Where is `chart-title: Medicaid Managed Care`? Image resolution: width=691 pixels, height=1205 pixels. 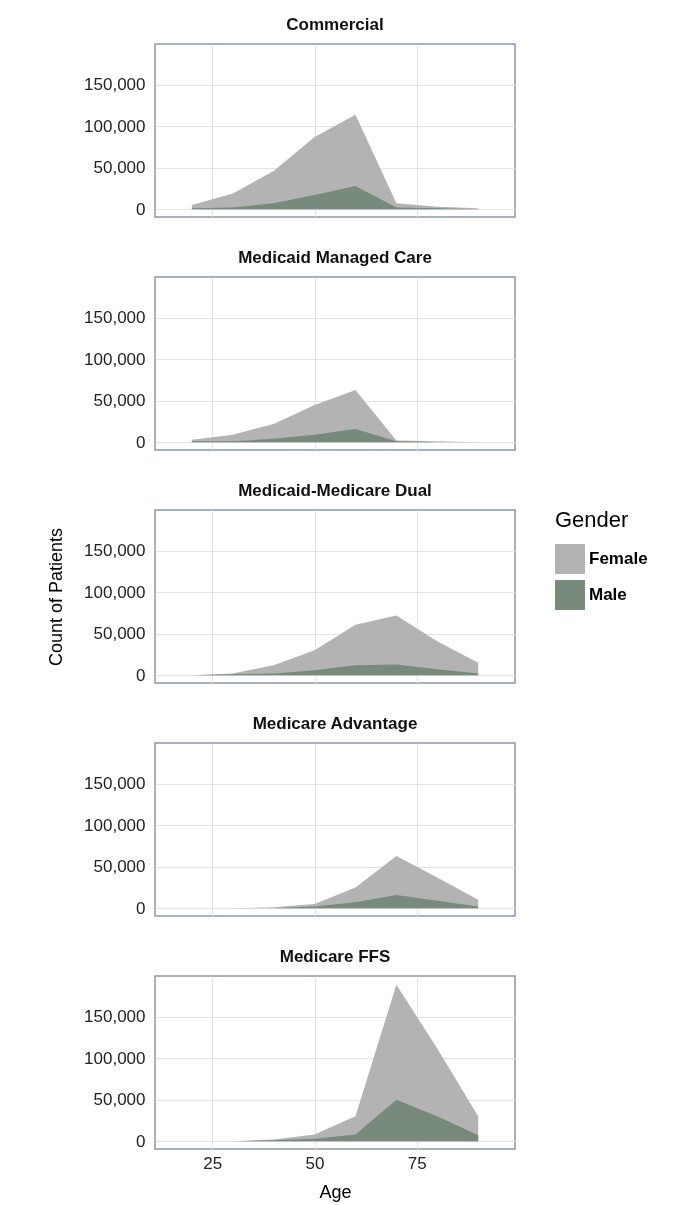
chart-title: Medicaid Managed Care is located at coordinates (335, 257).